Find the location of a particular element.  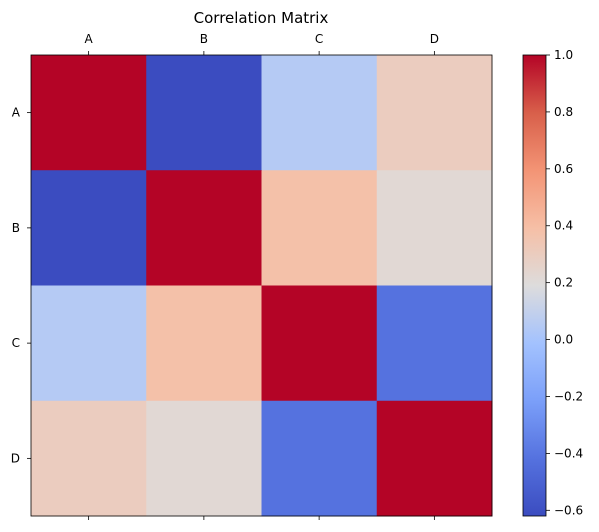

x-tick-label: C is located at coordinates (319, 39).